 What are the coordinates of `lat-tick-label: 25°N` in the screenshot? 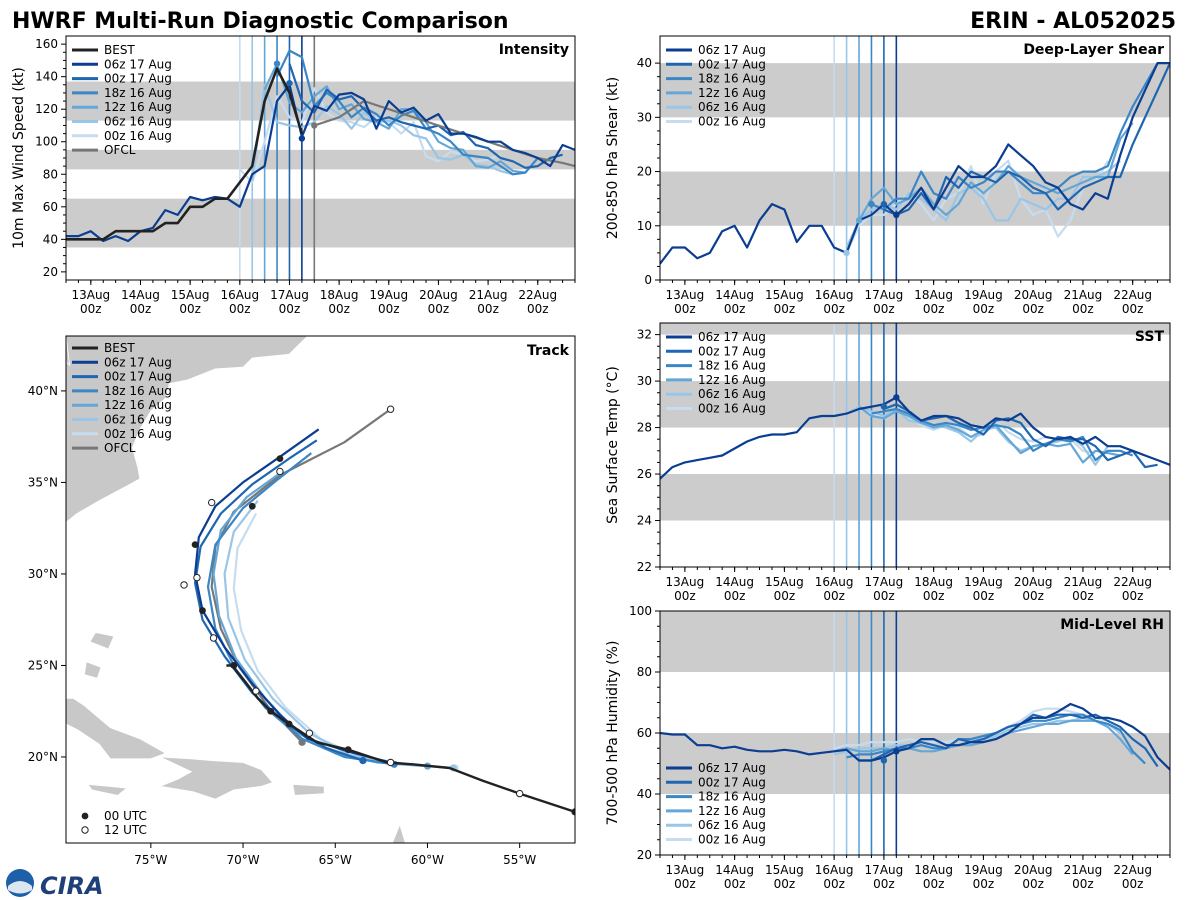 It's located at (43, 665).